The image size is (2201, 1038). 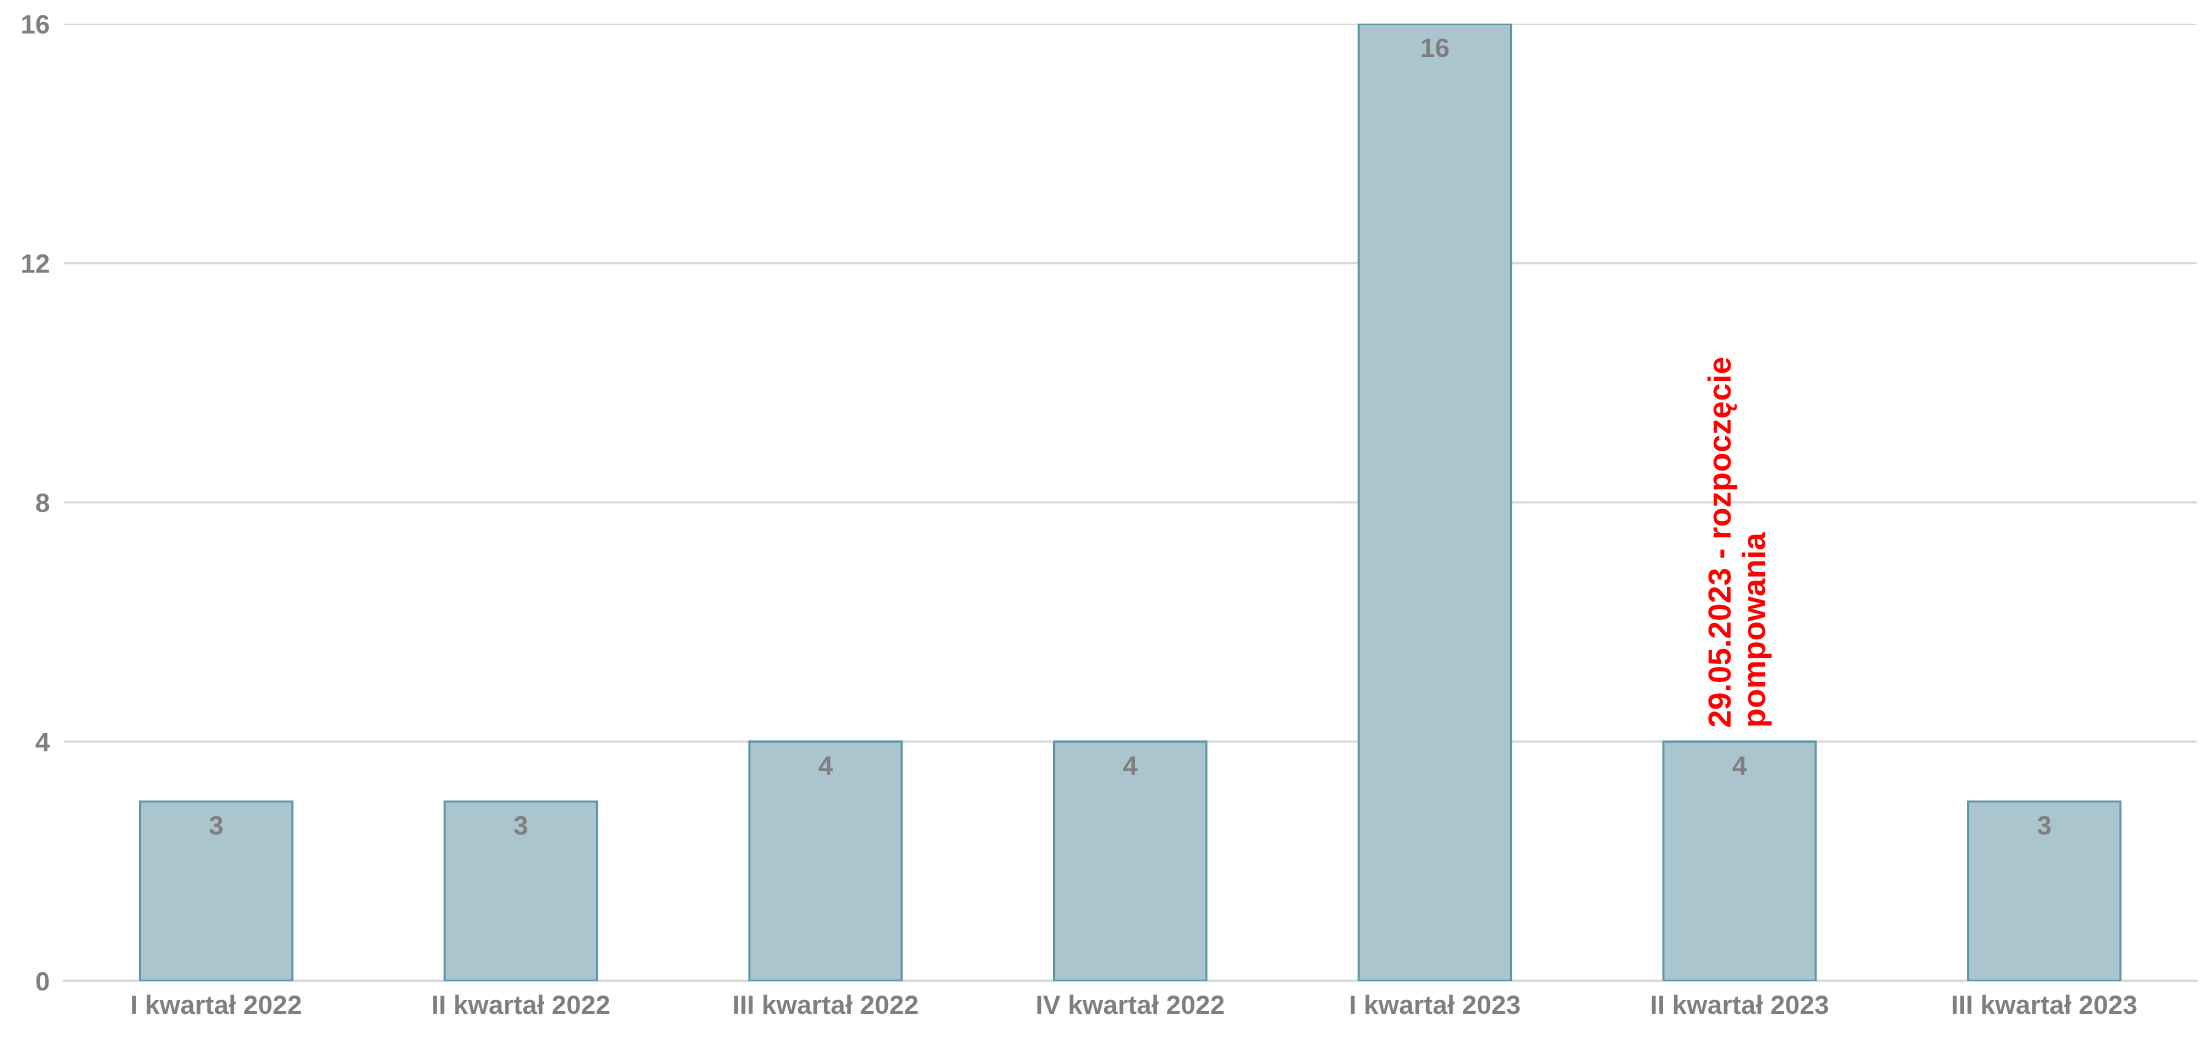 What do you see at coordinates (43, 503) in the screenshot?
I see `y-tick-label: 8` at bounding box center [43, 503].